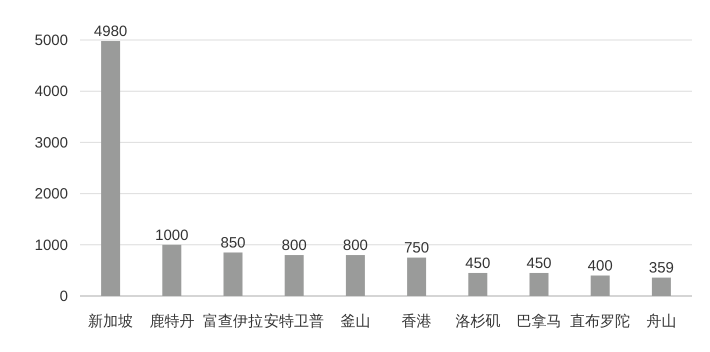  What do you see at coordinates (171, 321) in the screenshot?
I see `x-tick-label: 鹿特丹` at bounding box center [171, 321].